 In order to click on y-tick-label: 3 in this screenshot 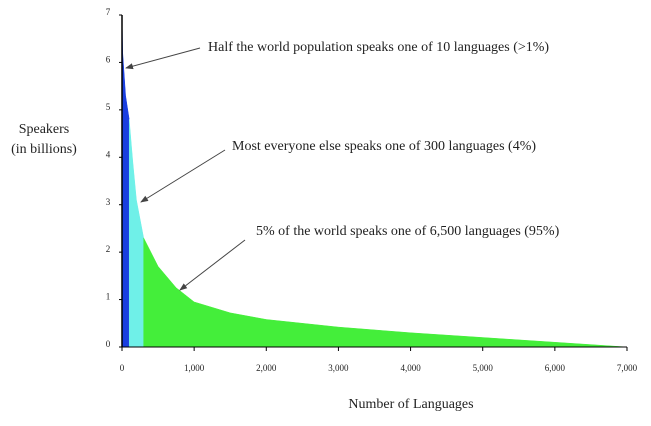, I will do `click(108, 202)`.